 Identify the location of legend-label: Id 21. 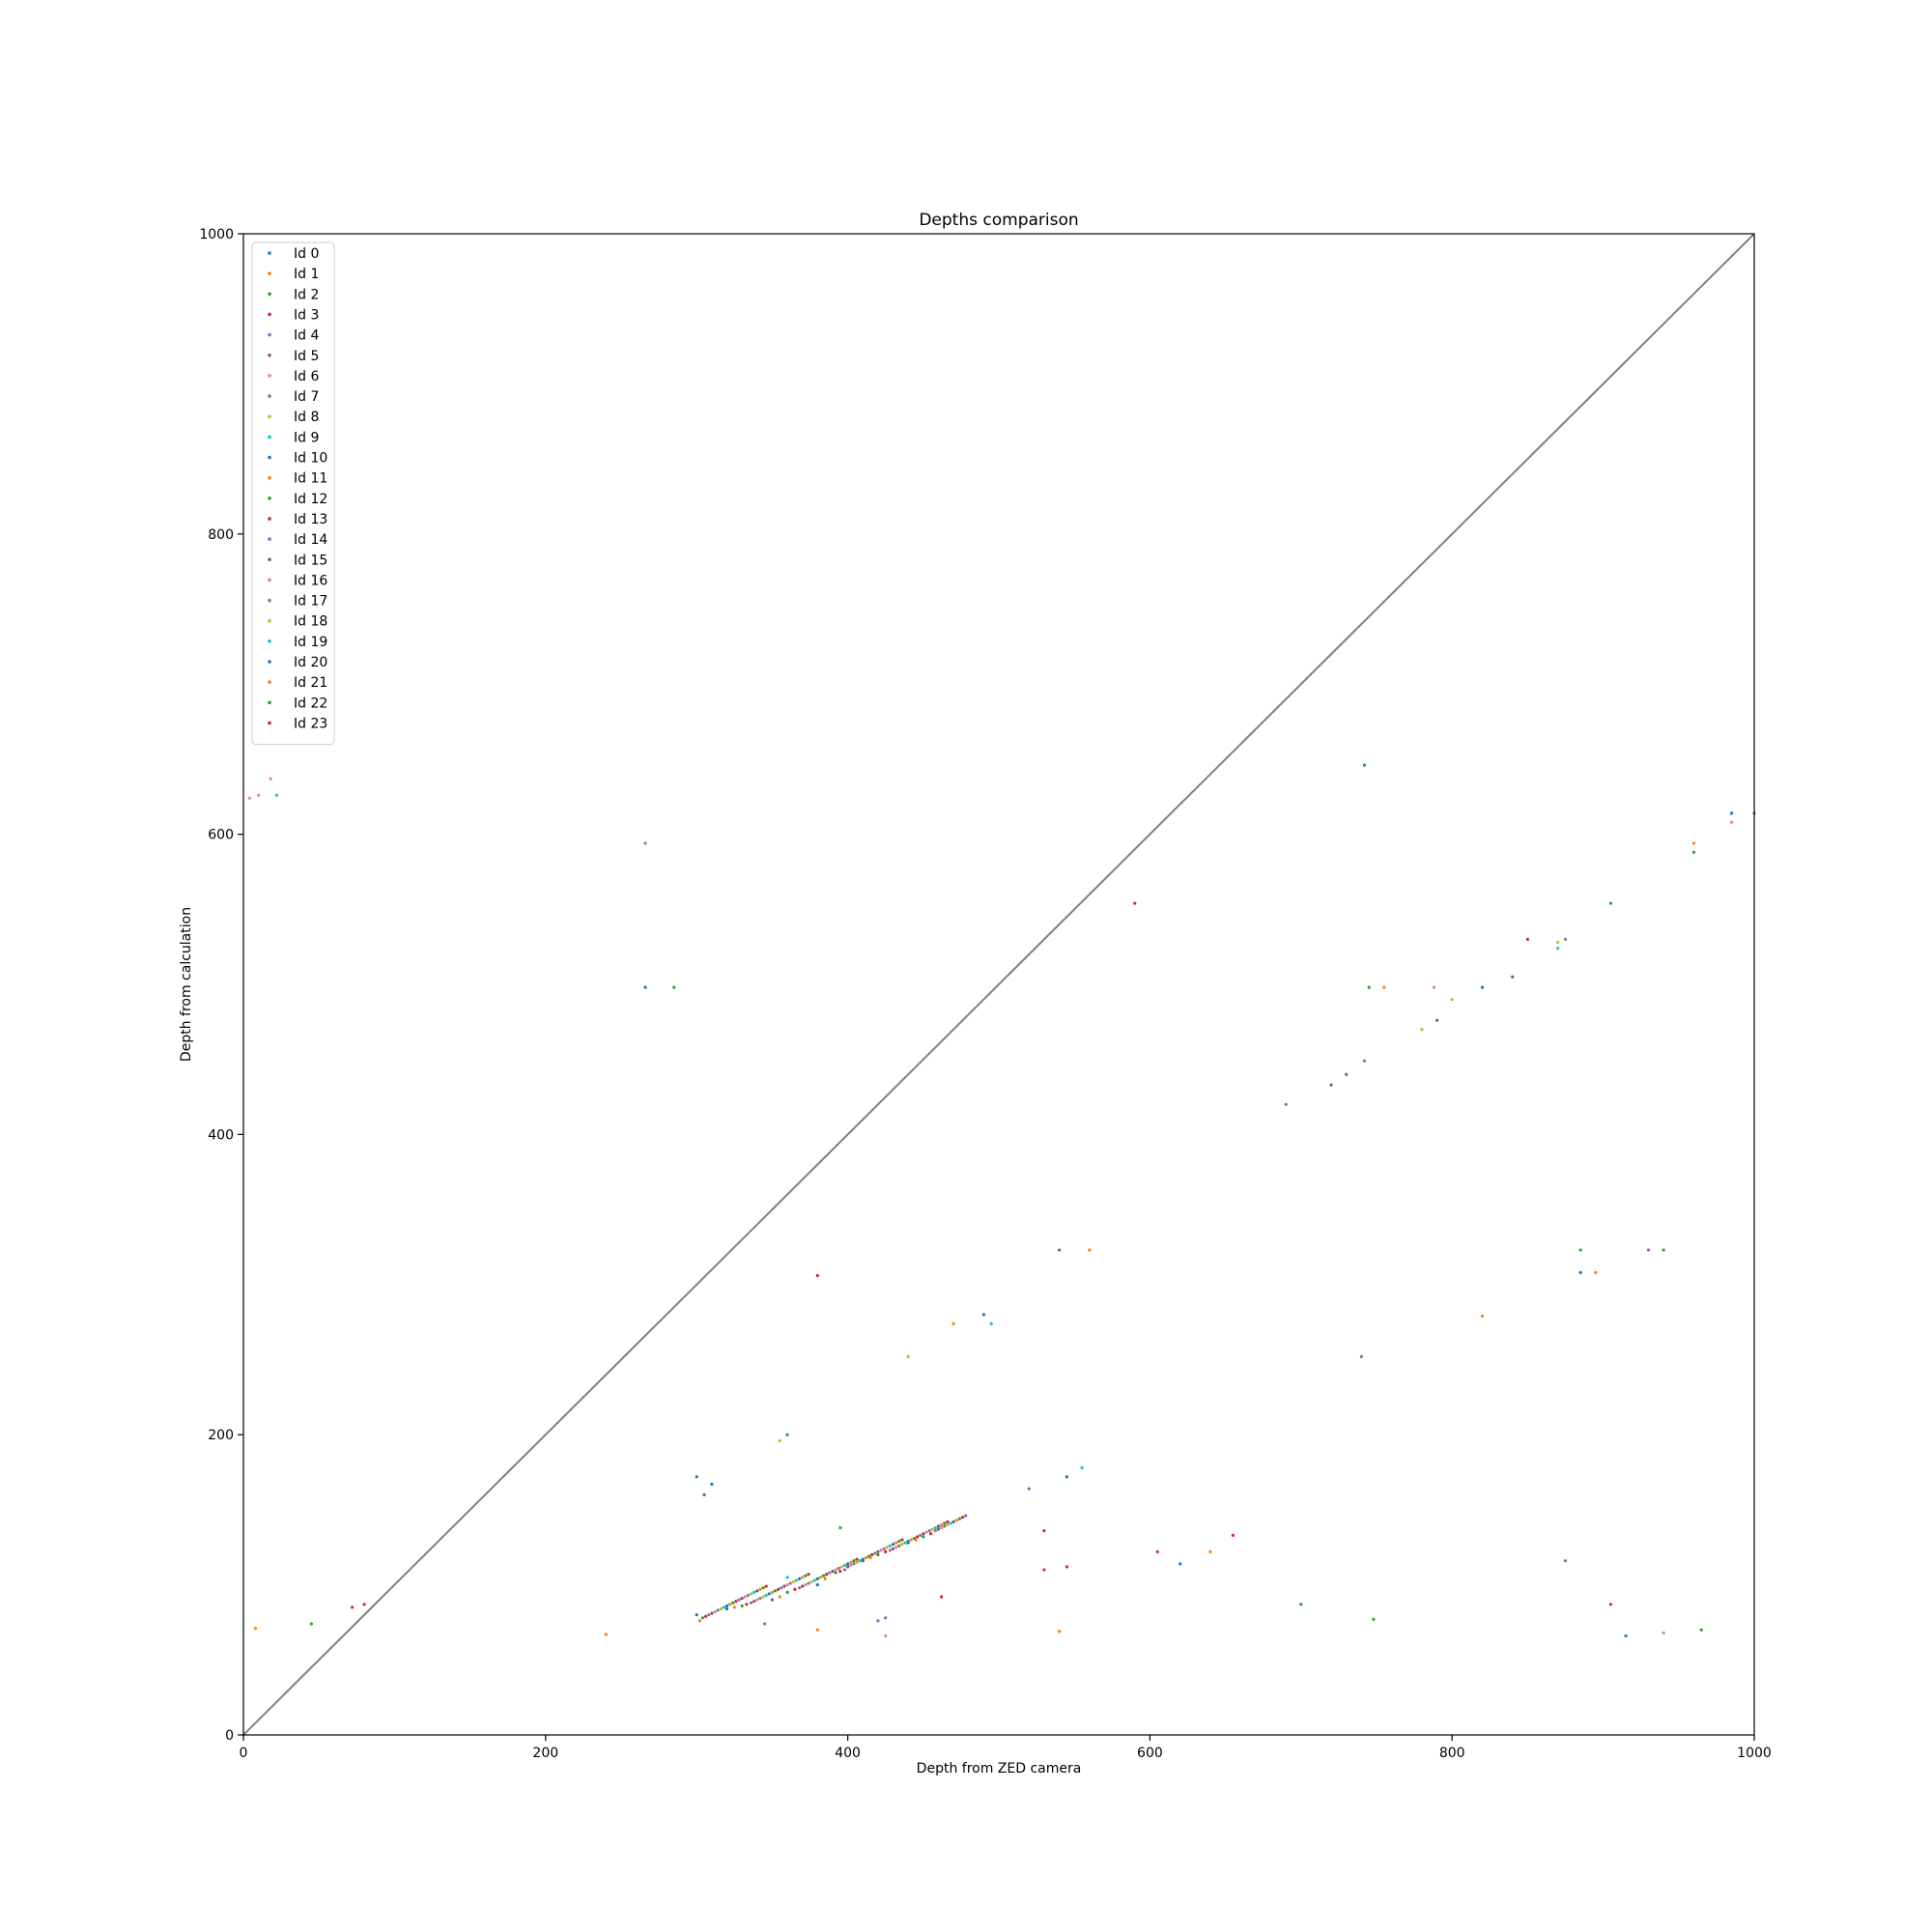
(310, 683).